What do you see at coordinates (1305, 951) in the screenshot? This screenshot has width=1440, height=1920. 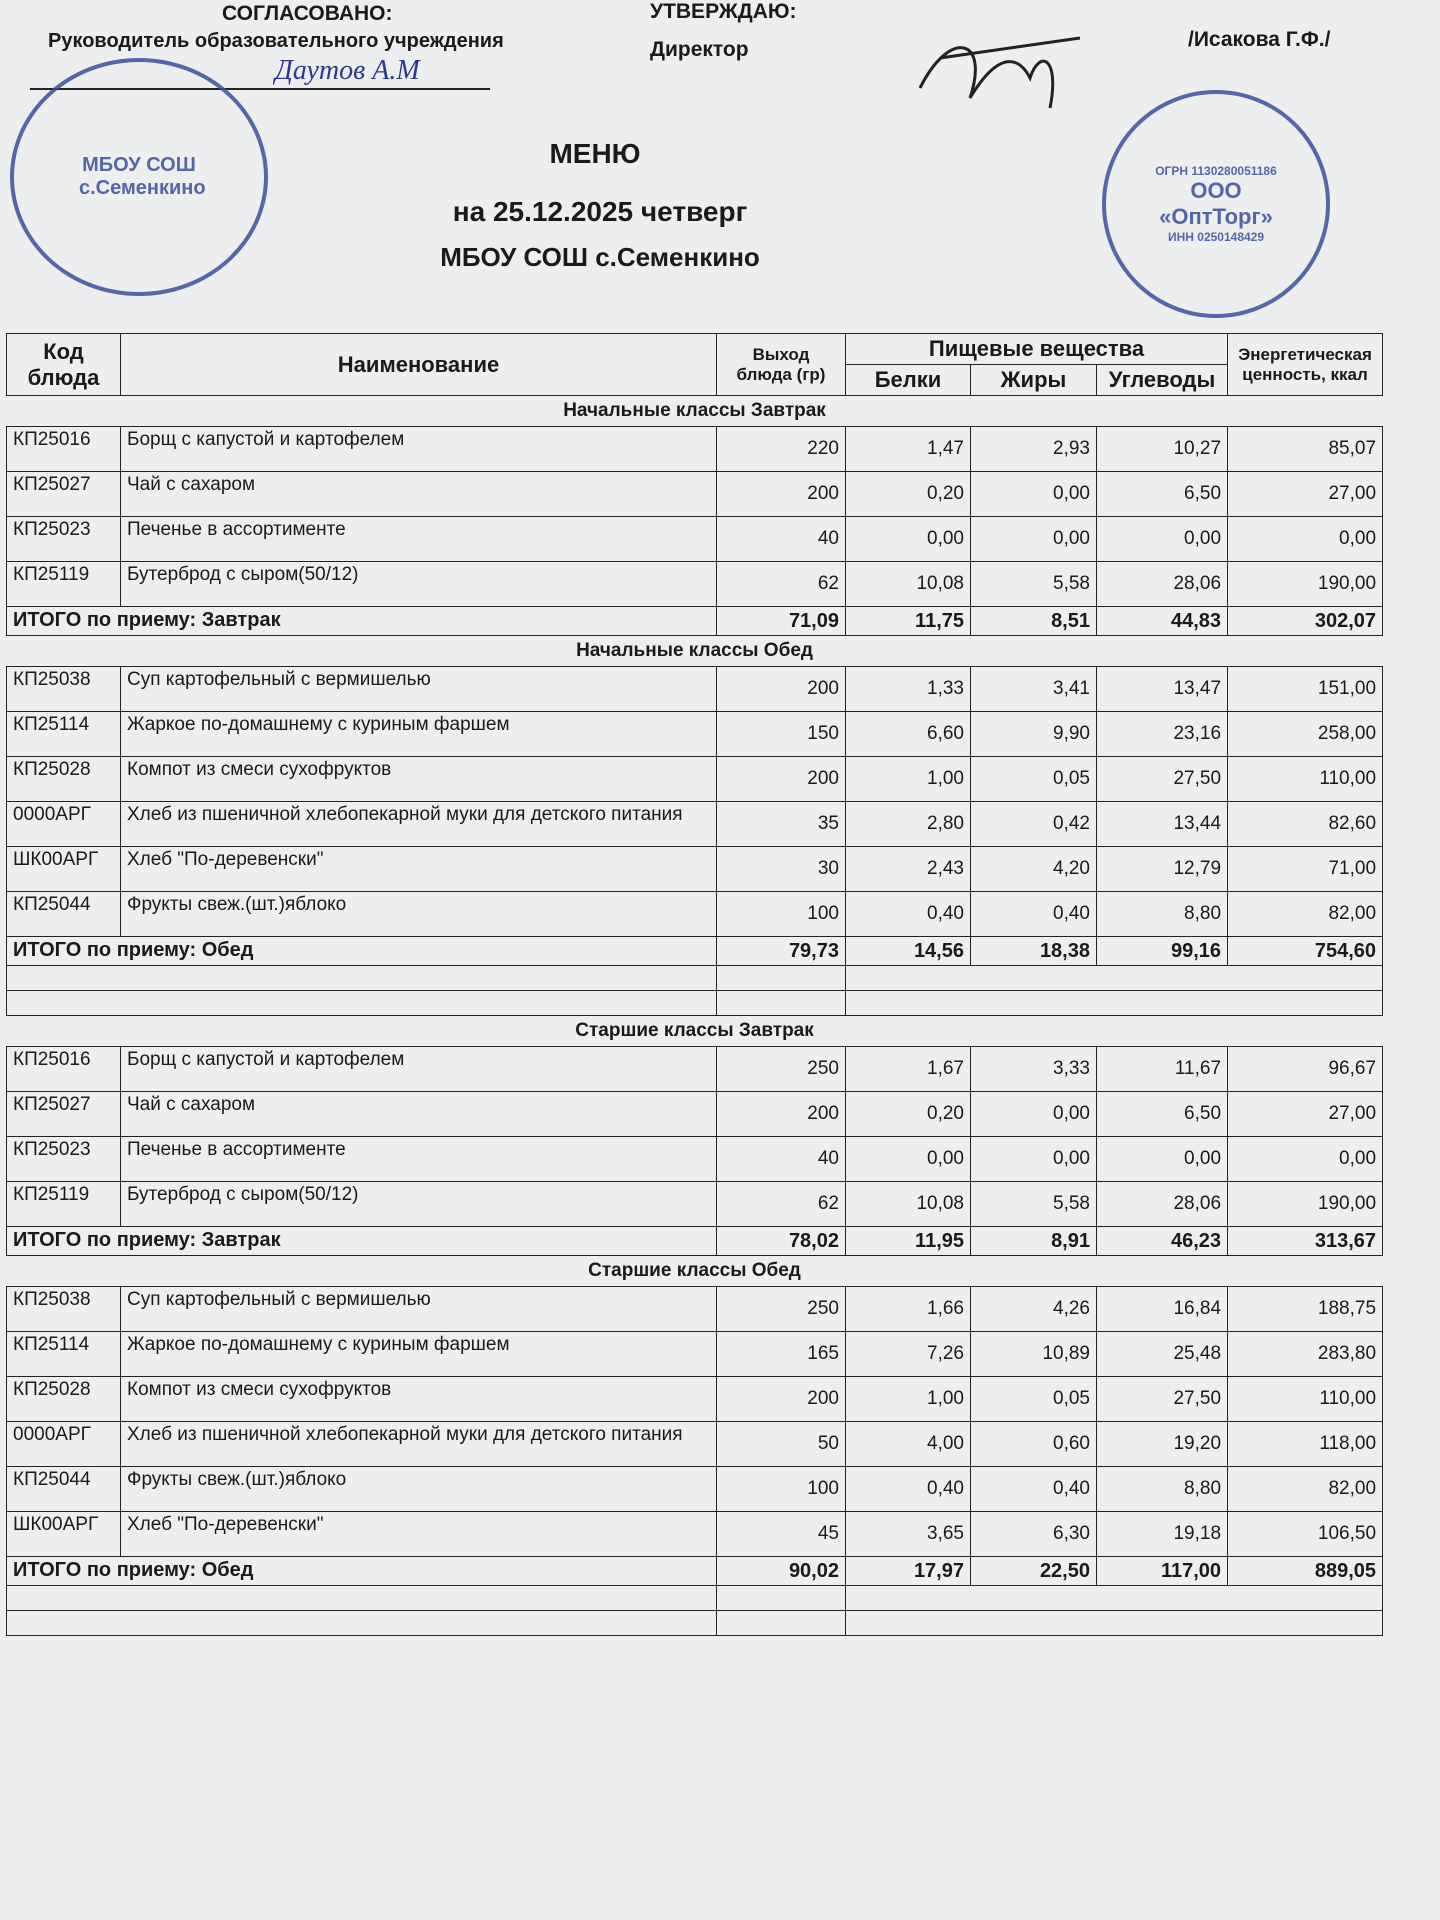 I see `total-value: 754,60` at bounding box center [1305, 951].